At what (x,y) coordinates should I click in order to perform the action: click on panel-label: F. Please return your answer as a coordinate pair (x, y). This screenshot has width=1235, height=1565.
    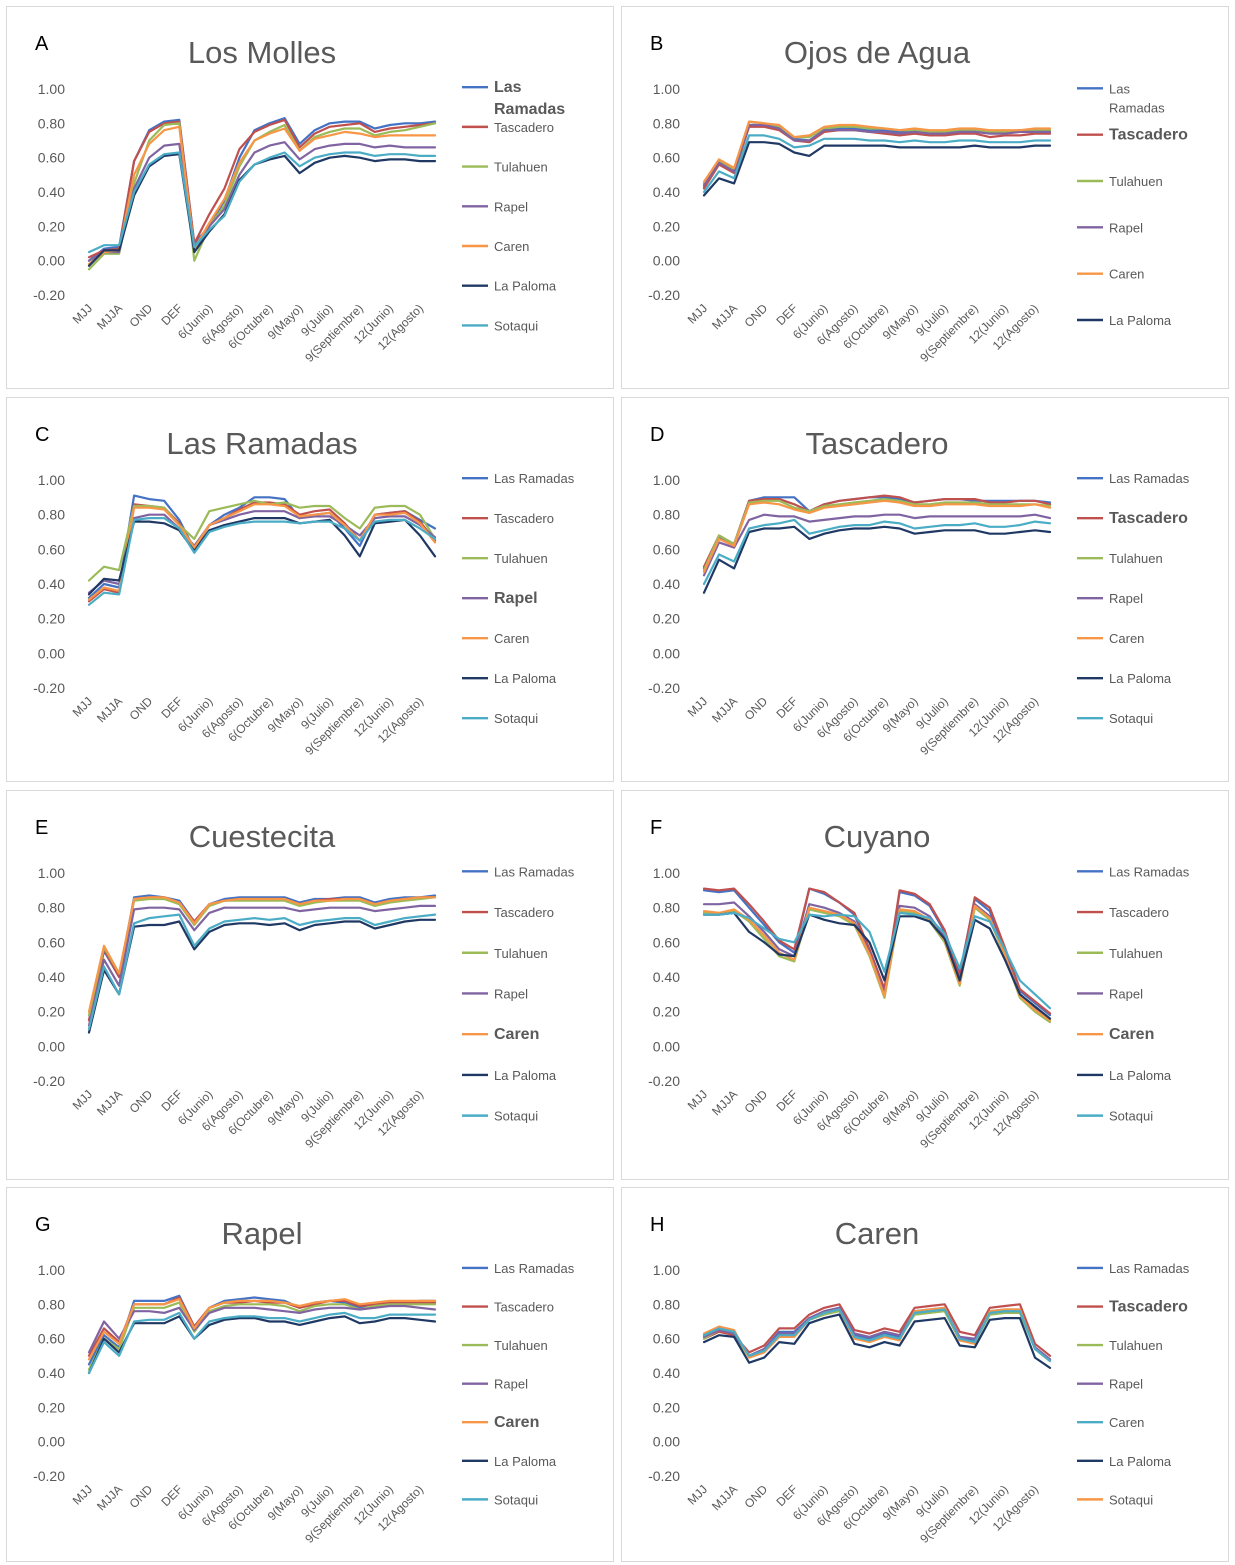
    Looking at the image, I should click on (656, 828).